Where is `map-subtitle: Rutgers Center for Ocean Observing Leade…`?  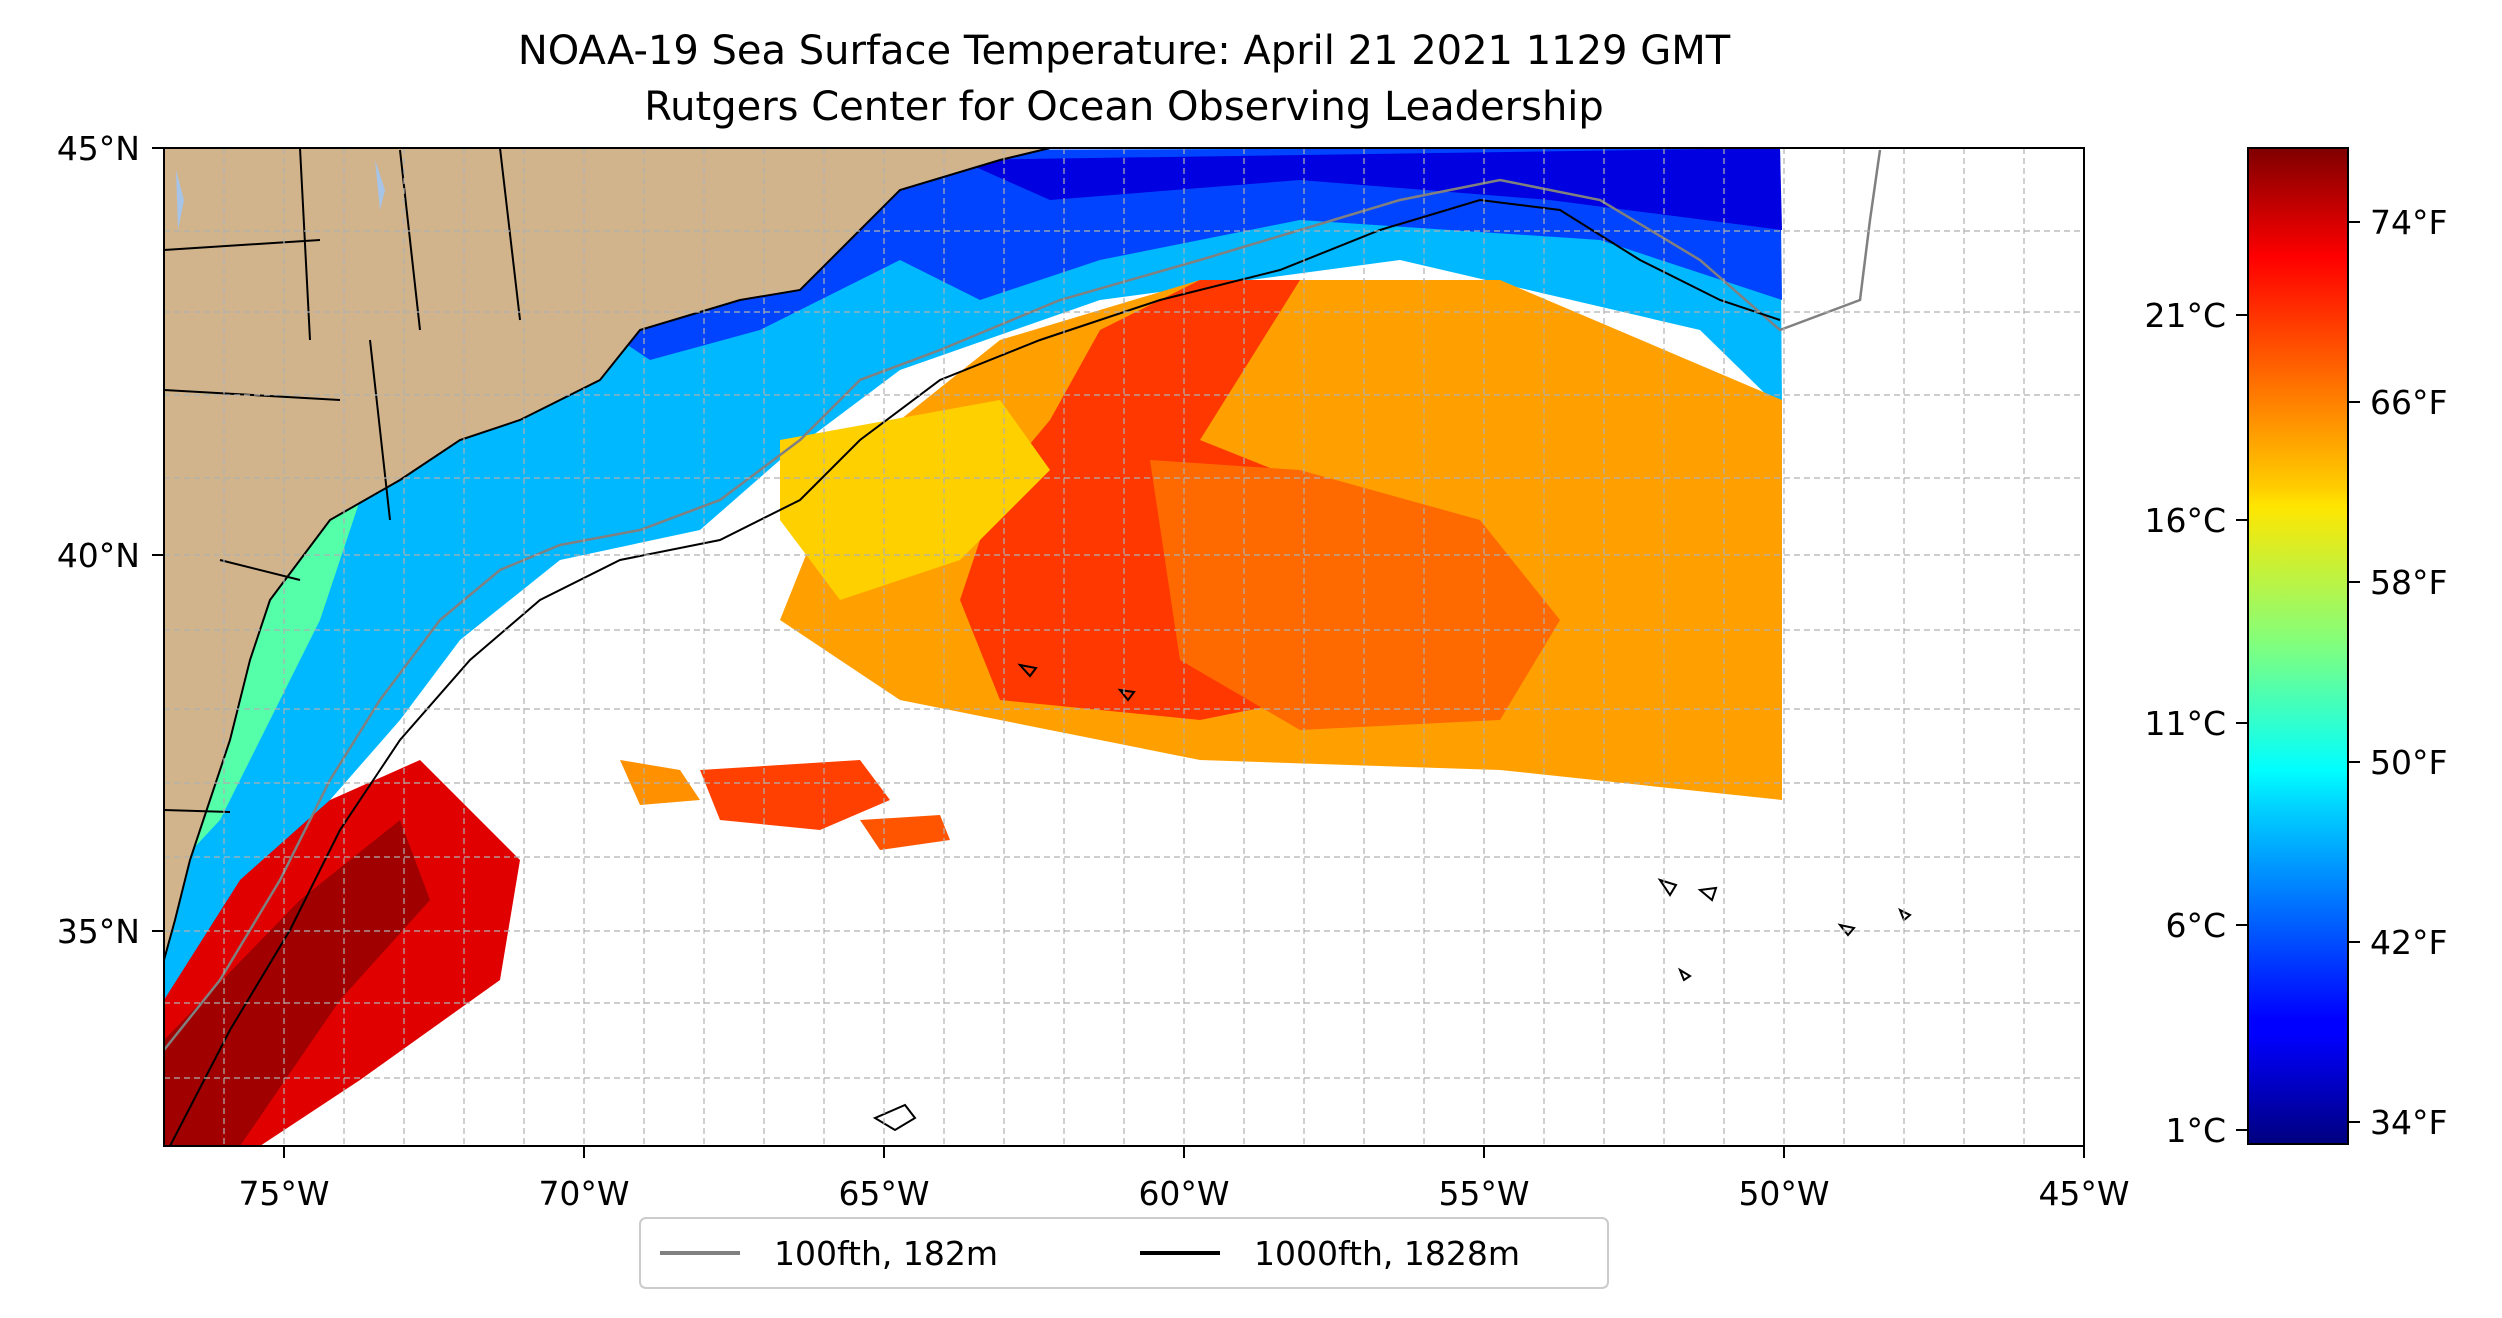 map-subtitle: Rutgers Center for Ocean Observing Leade… is located at coordinates (1124, 107).